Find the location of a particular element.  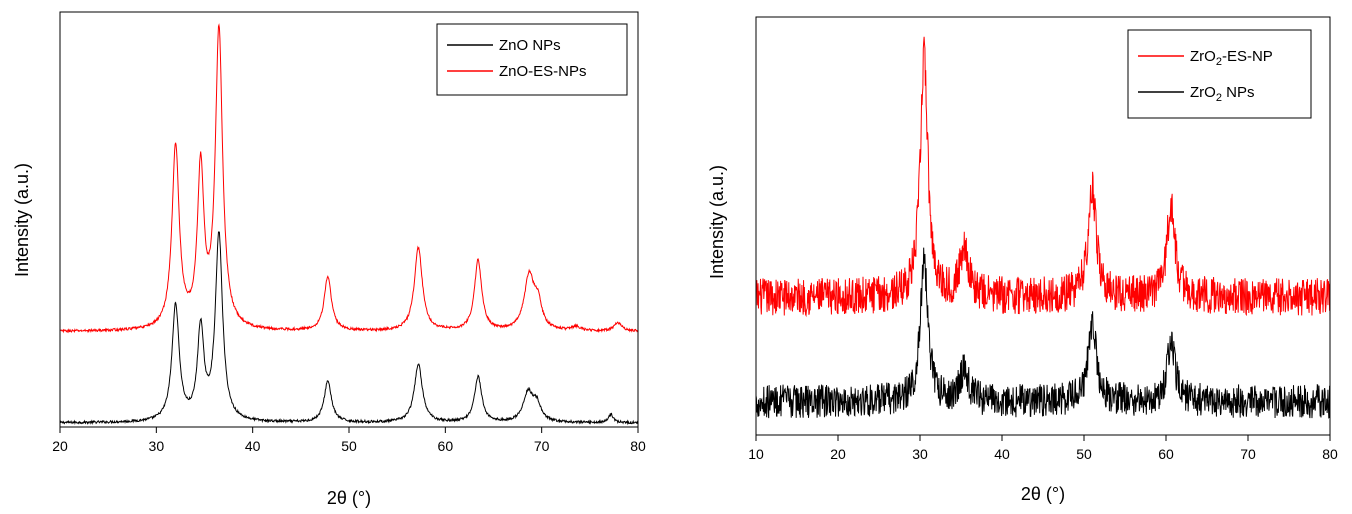

y-axis-title-zno: Intensity (a.u.) is located at coordinates (22, 220).